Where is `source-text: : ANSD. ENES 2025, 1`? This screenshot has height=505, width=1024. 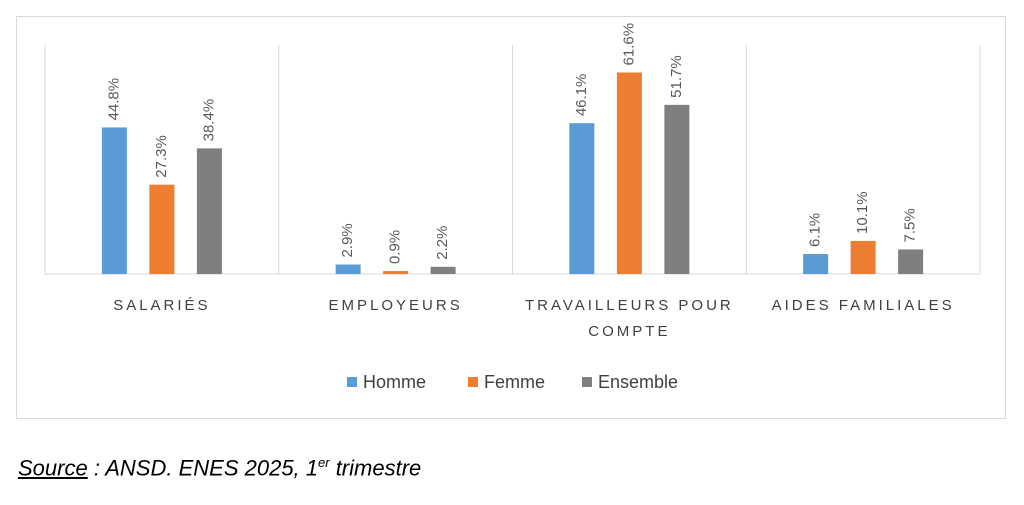 source-text: : ANSD. ENES 2025, 1 is located at coordinates (203, 468).